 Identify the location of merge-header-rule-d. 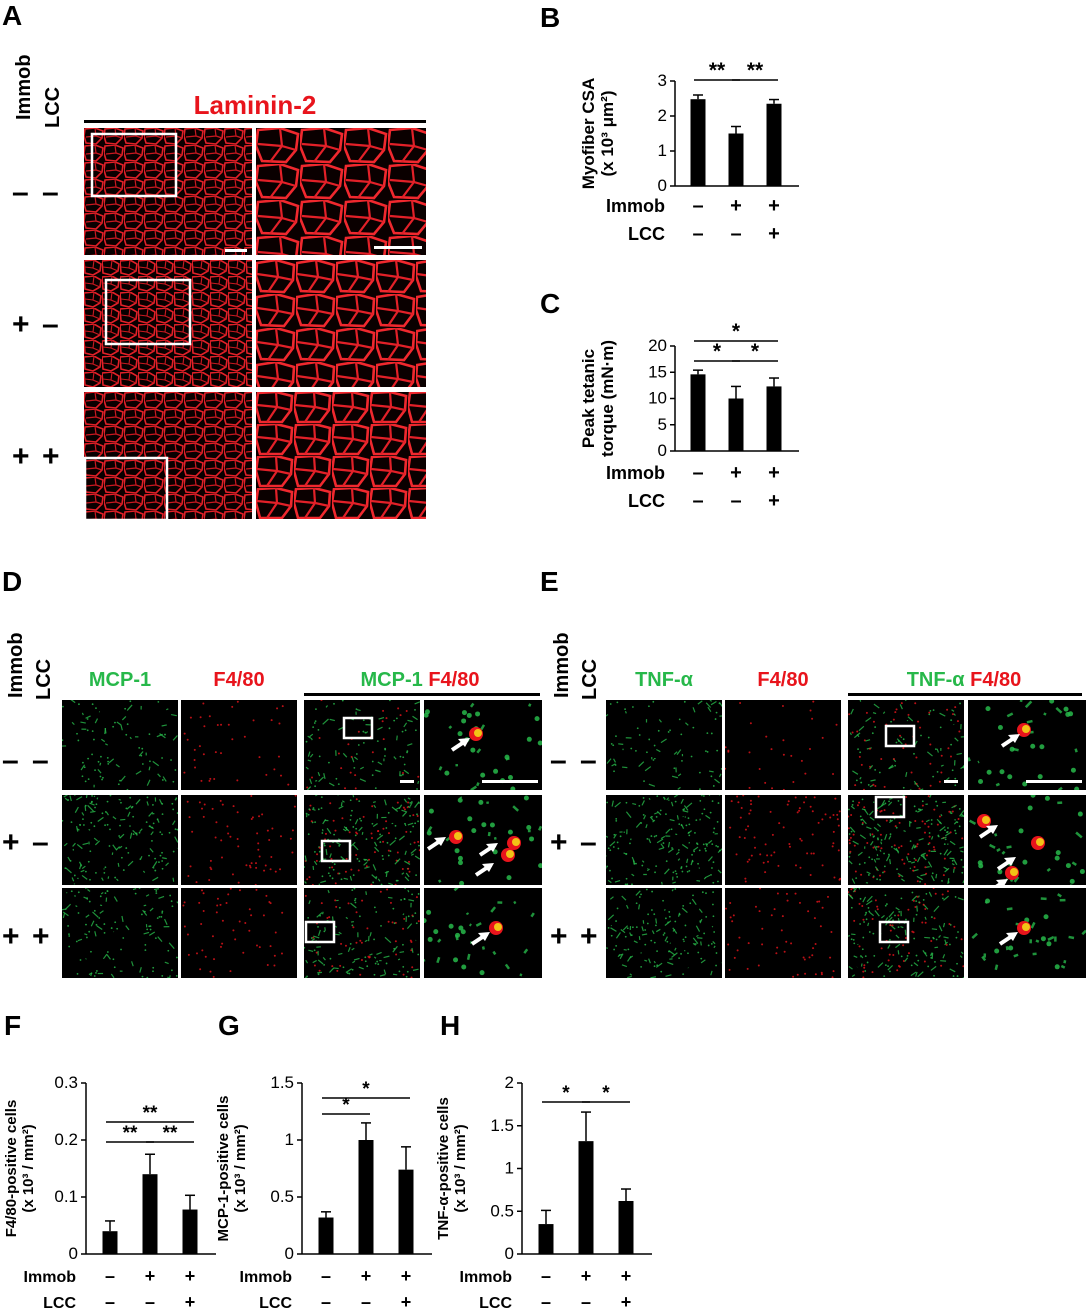
(422, 694).